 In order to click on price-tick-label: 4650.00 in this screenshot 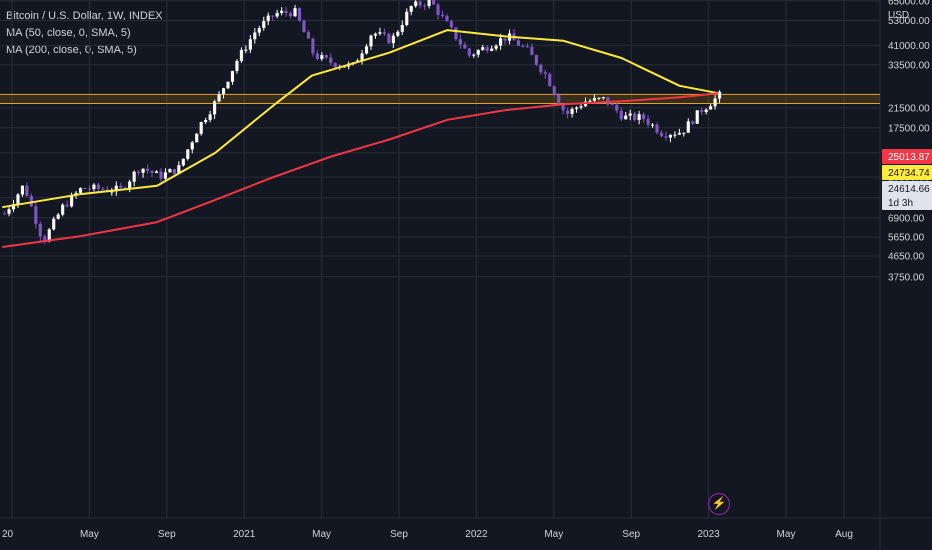, I will do `click(906, 256)`.